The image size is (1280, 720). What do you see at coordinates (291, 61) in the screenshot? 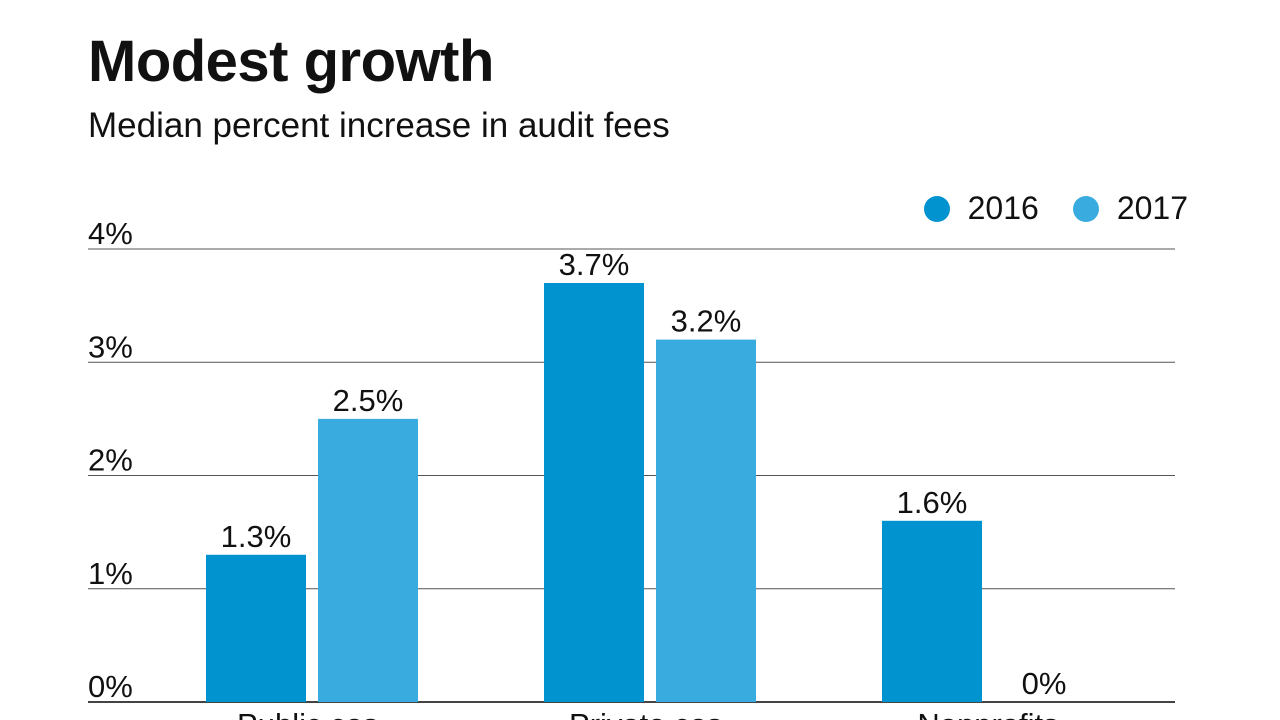
I see `chart-title: Modest growth` at bounding box center [291, 61].